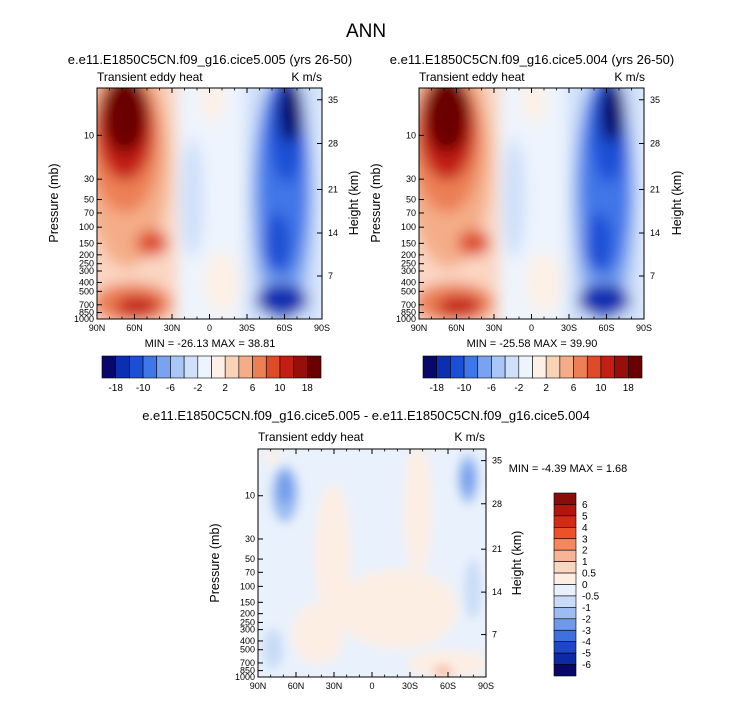  I want to click on x-tick-label: 90N, so click(97, 328).